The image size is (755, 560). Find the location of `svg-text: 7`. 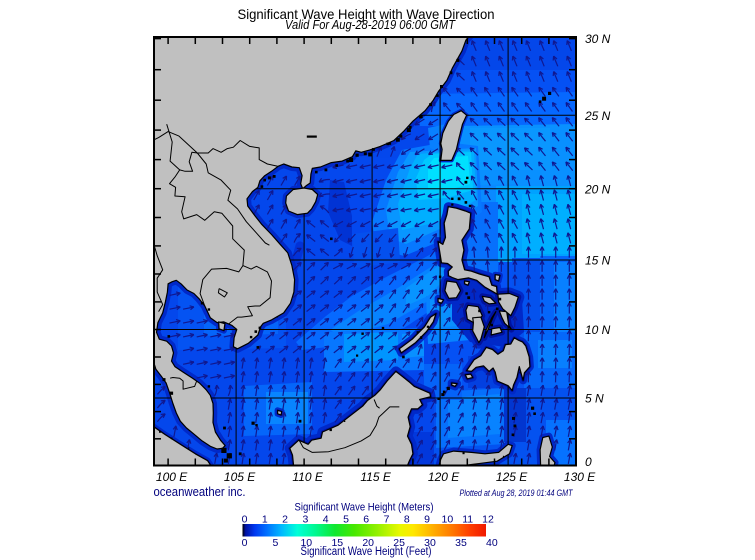

svg-text: 7 is located at coordinates (387, 520).